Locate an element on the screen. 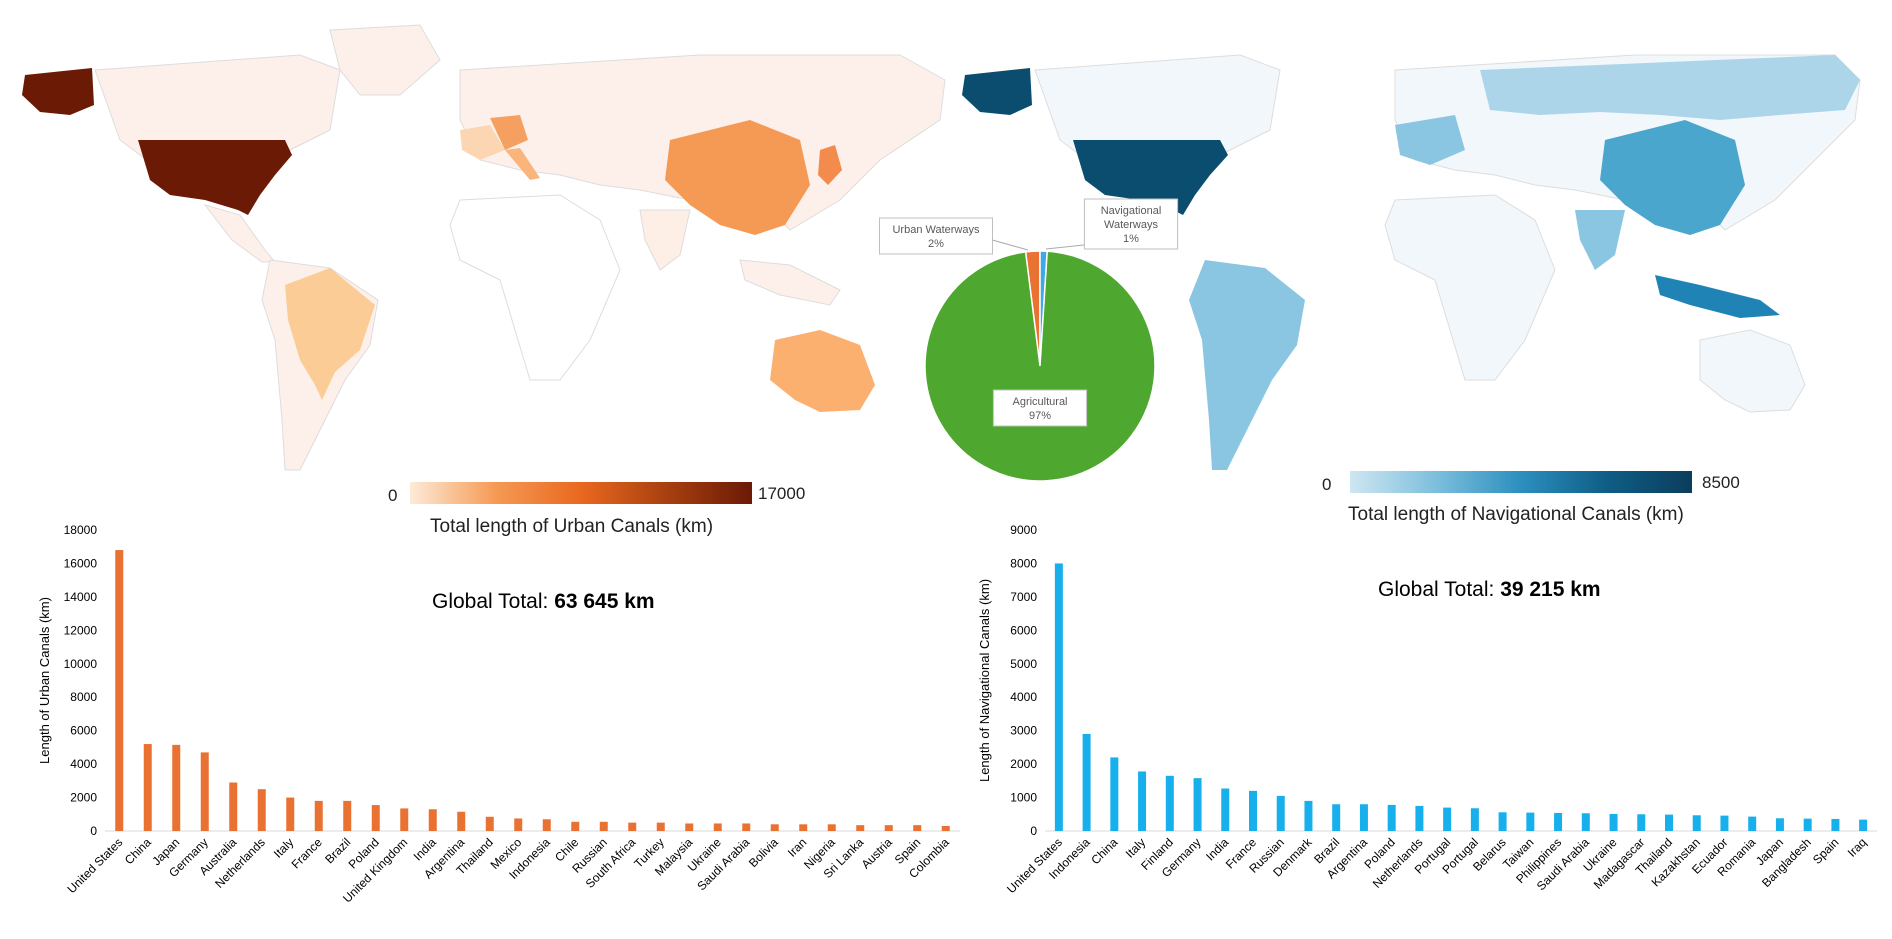  navigational-category-label: Iraq is located at coordinates (1857, 847).